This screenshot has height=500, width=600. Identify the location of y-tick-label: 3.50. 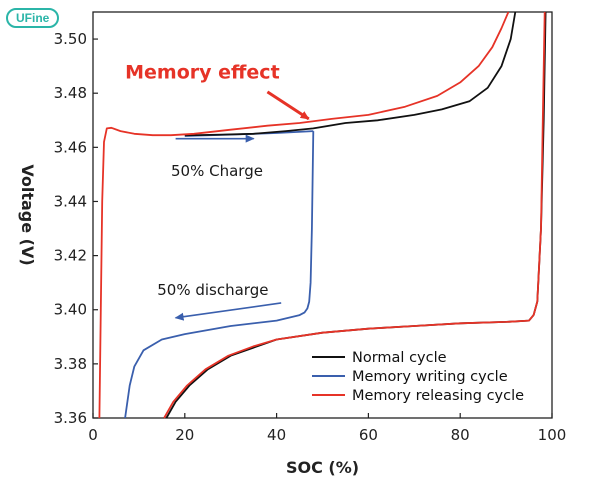
(70, 39).